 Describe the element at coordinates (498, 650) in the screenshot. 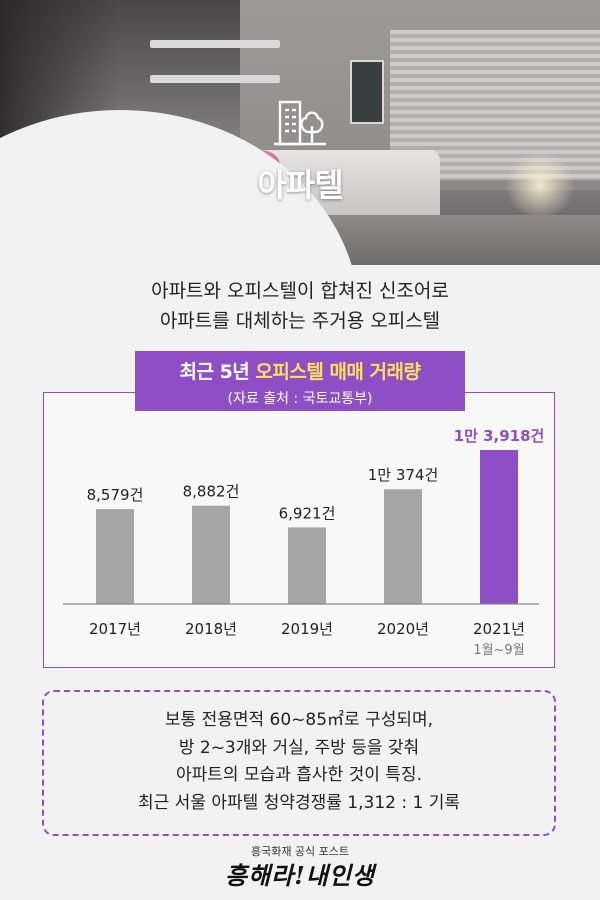

I see `category-sublabel: 1월~9월` at that location.